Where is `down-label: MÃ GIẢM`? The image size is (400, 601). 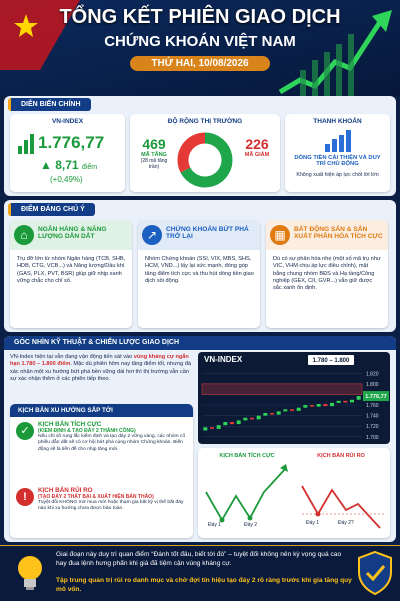 down-label: MÃ GIẢM is located at coordinates (257, 155).